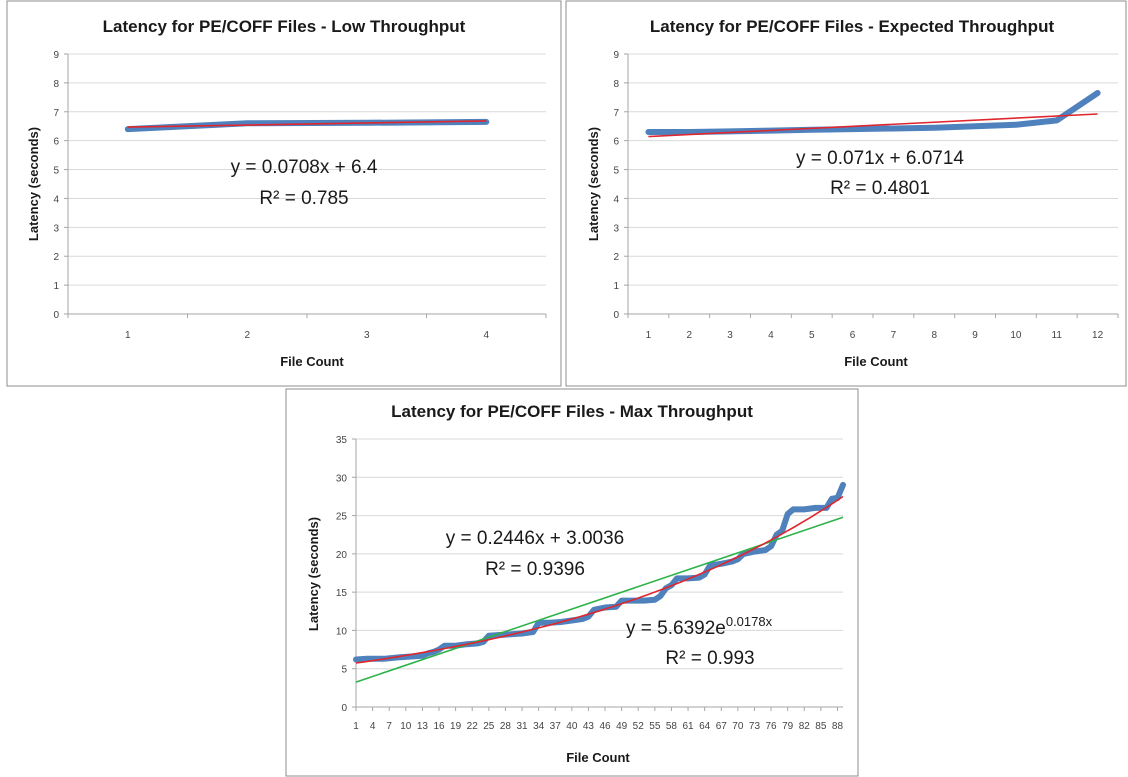 The height and width of the screenshot is (777, 1128). I want to click on x-tick-label: 76, so click(771, 726).